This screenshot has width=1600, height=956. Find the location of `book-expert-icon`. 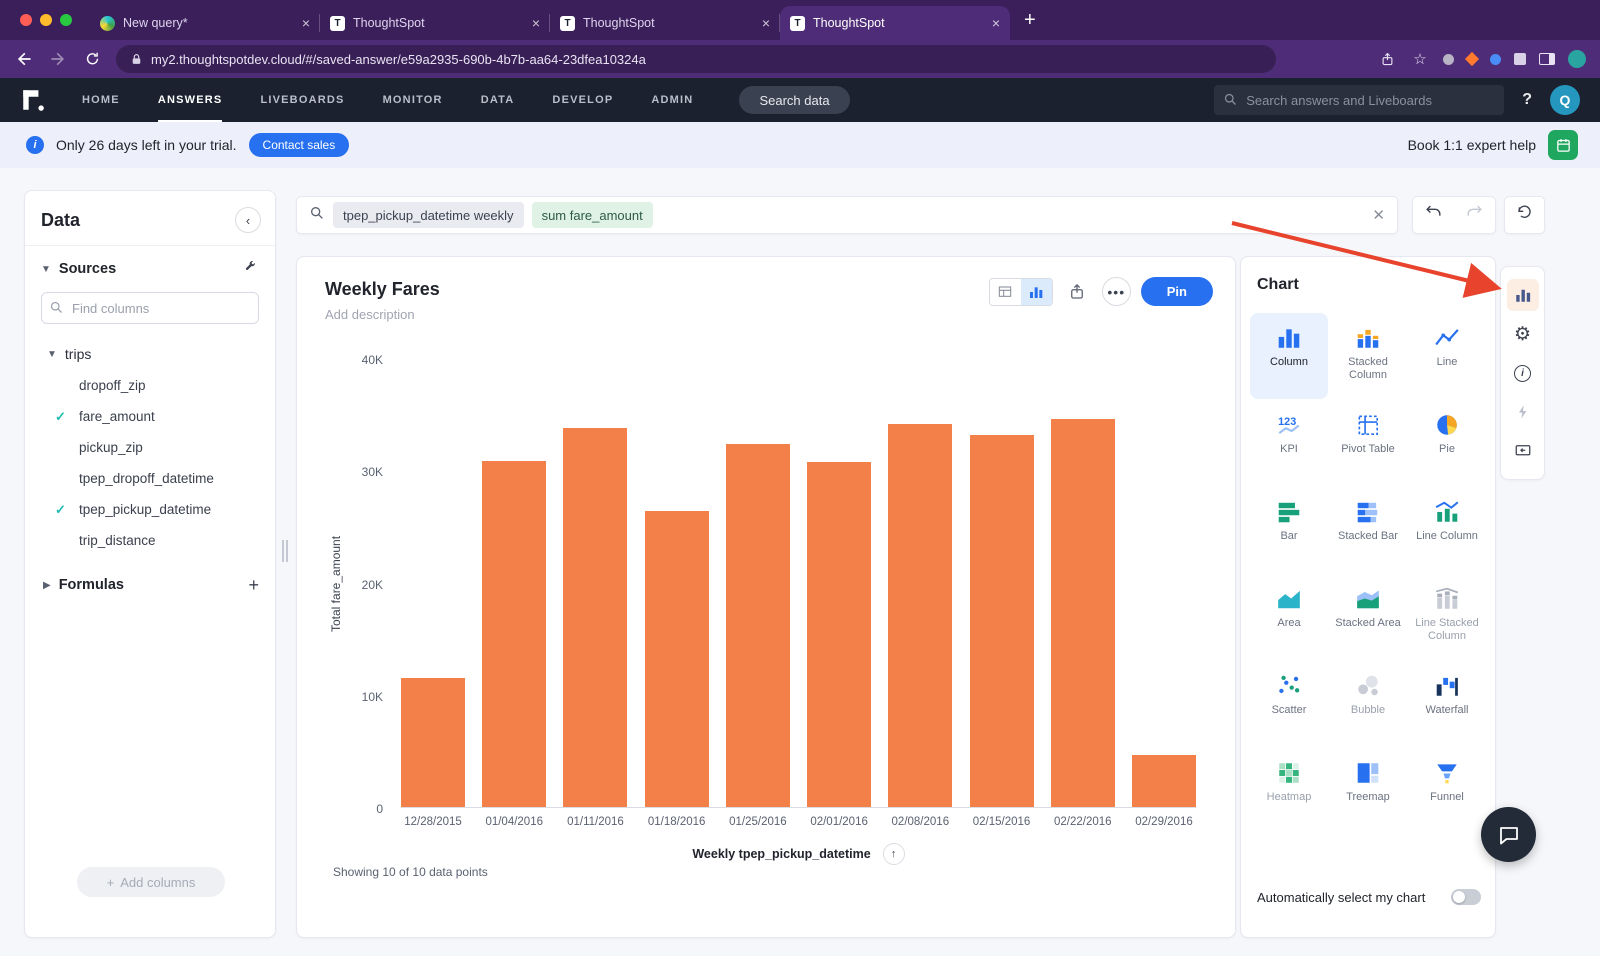

book-expert-icon is located at coordinates (1563, 145).